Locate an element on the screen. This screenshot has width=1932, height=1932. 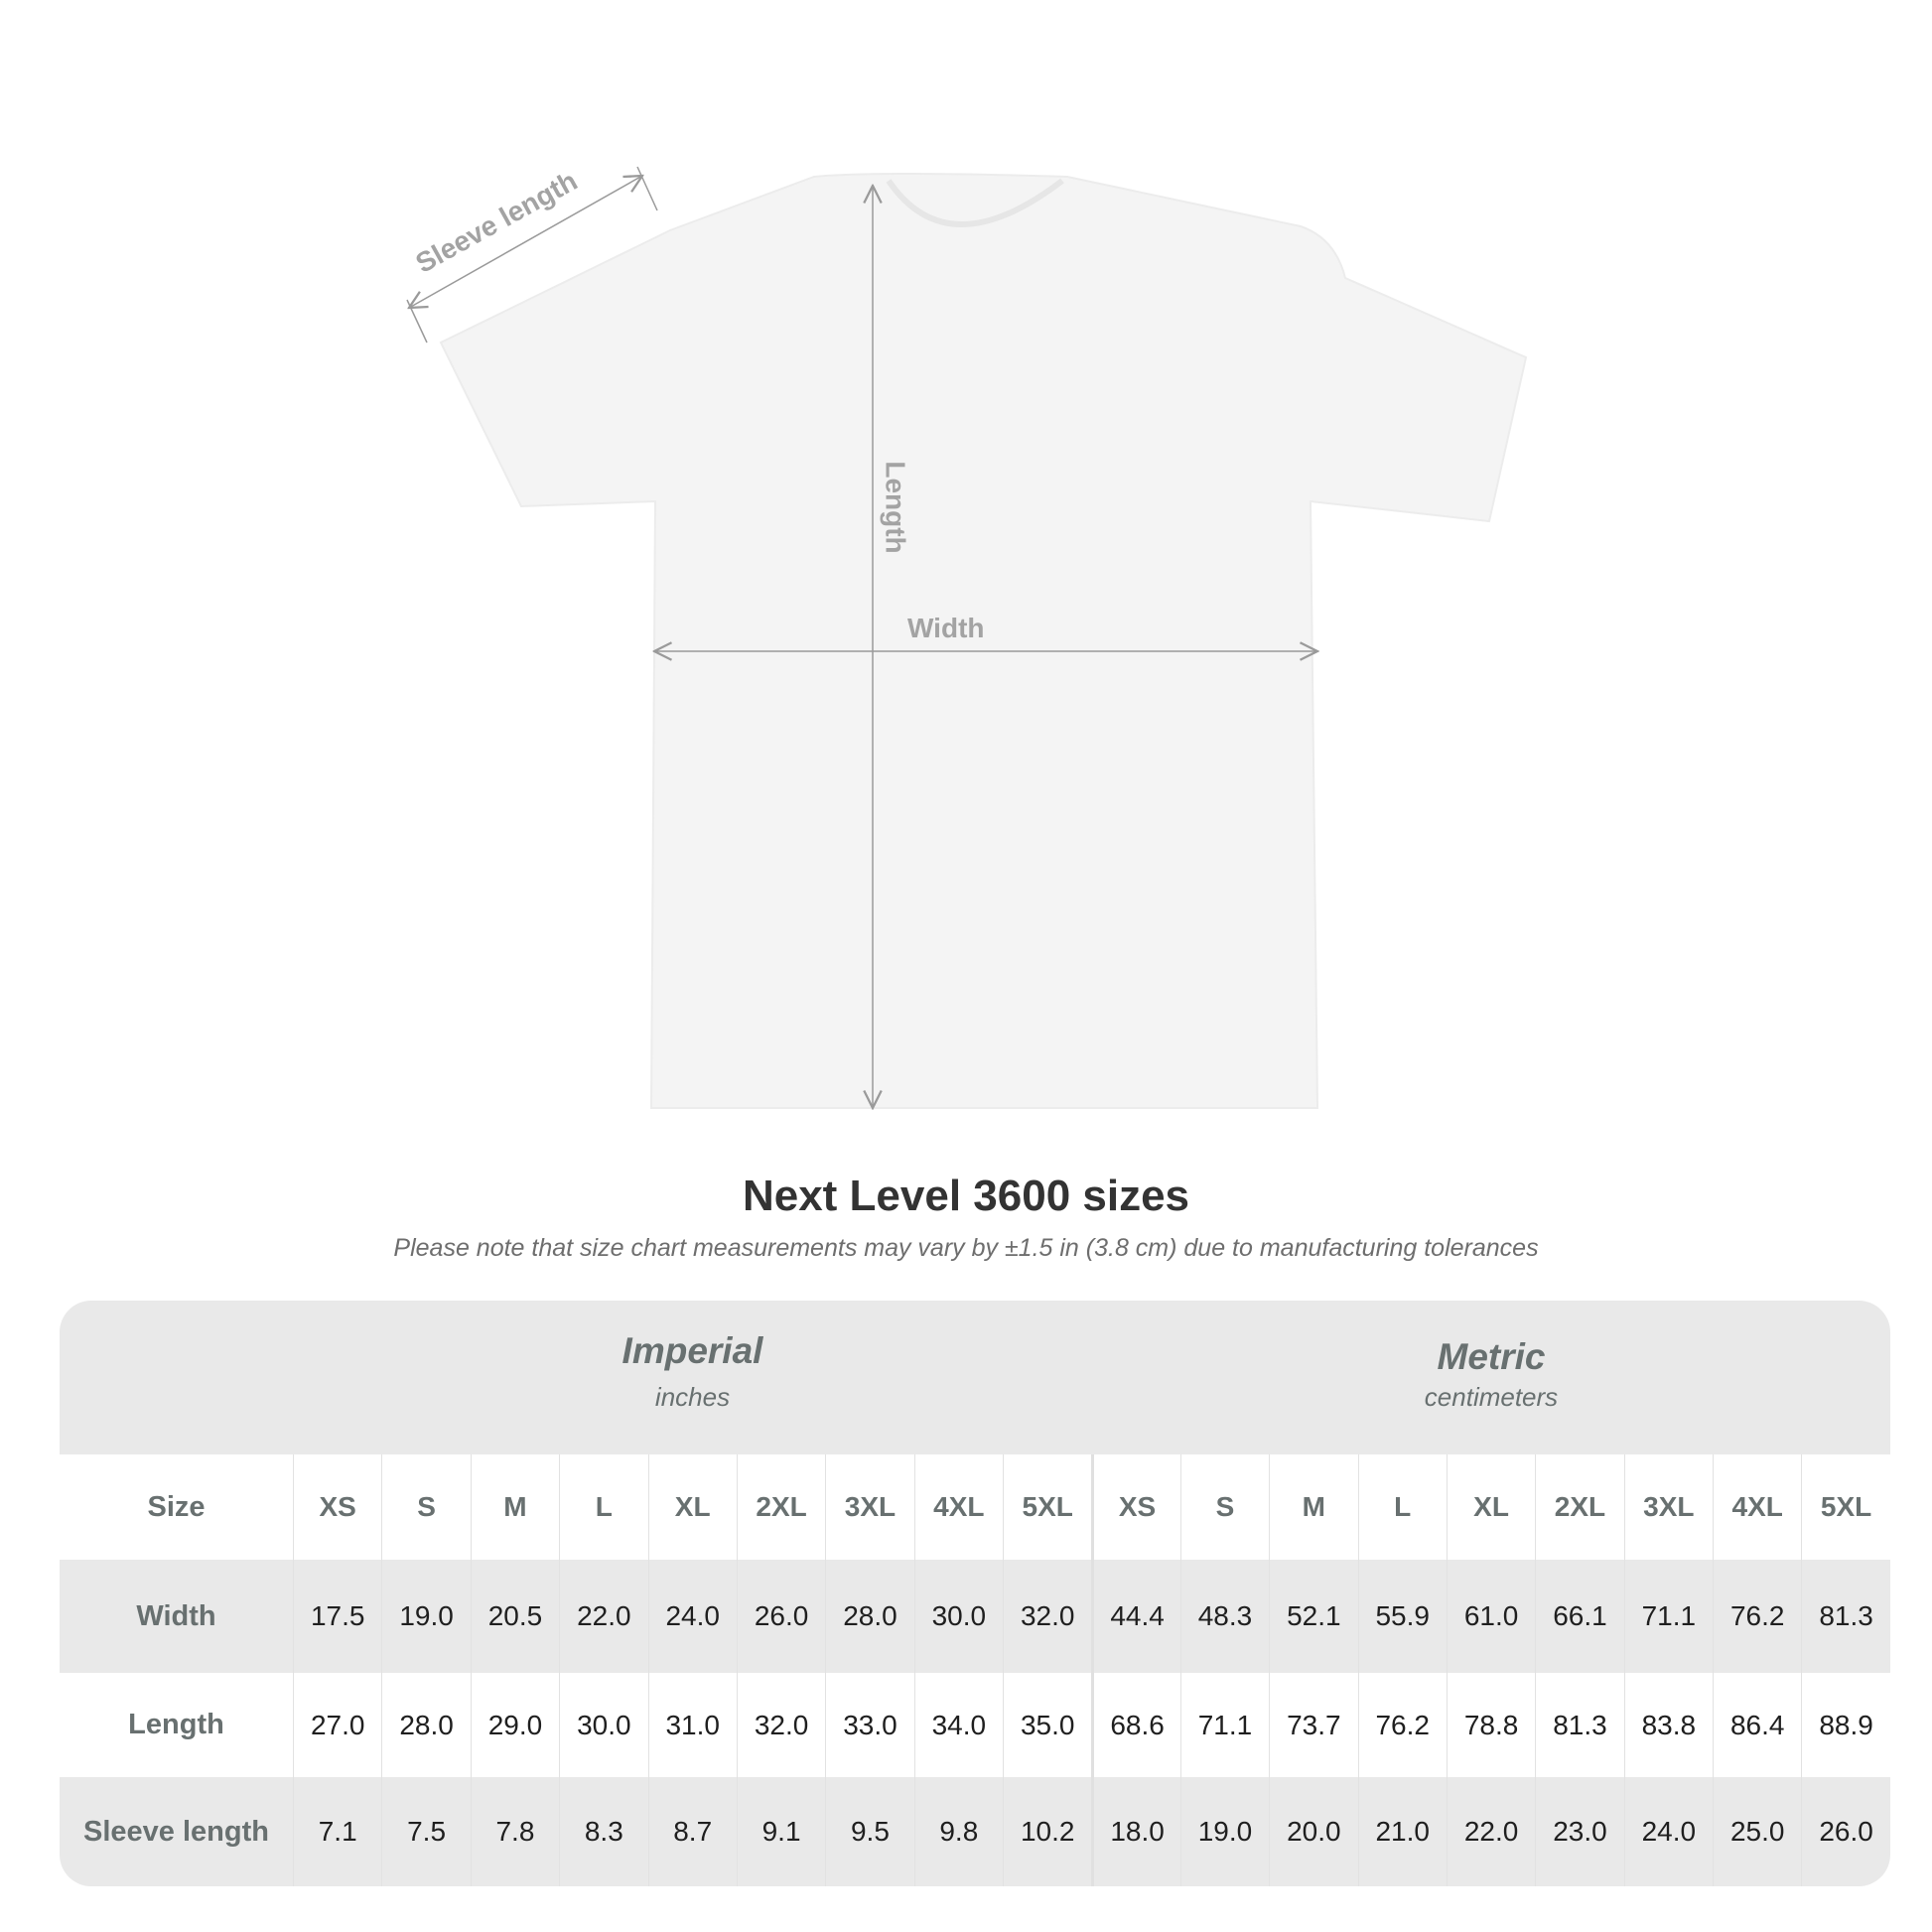
table-cell: 21.0 is located at coordinates (1402, 1831).